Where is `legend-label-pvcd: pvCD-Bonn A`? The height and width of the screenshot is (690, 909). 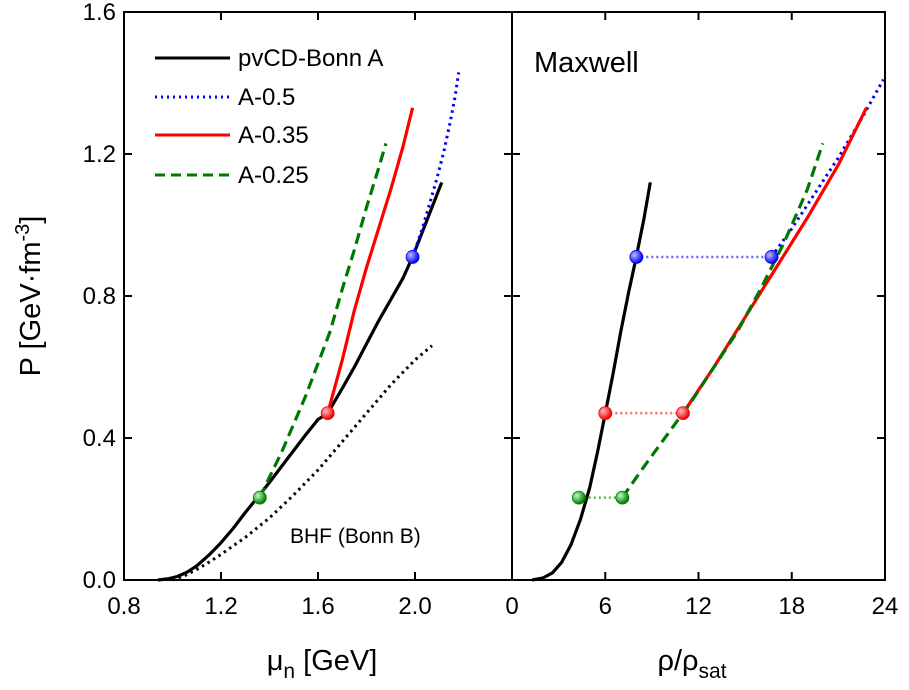 legend-label-pvcd: pvCD-Bonn A is located at coordinates (310, 58).